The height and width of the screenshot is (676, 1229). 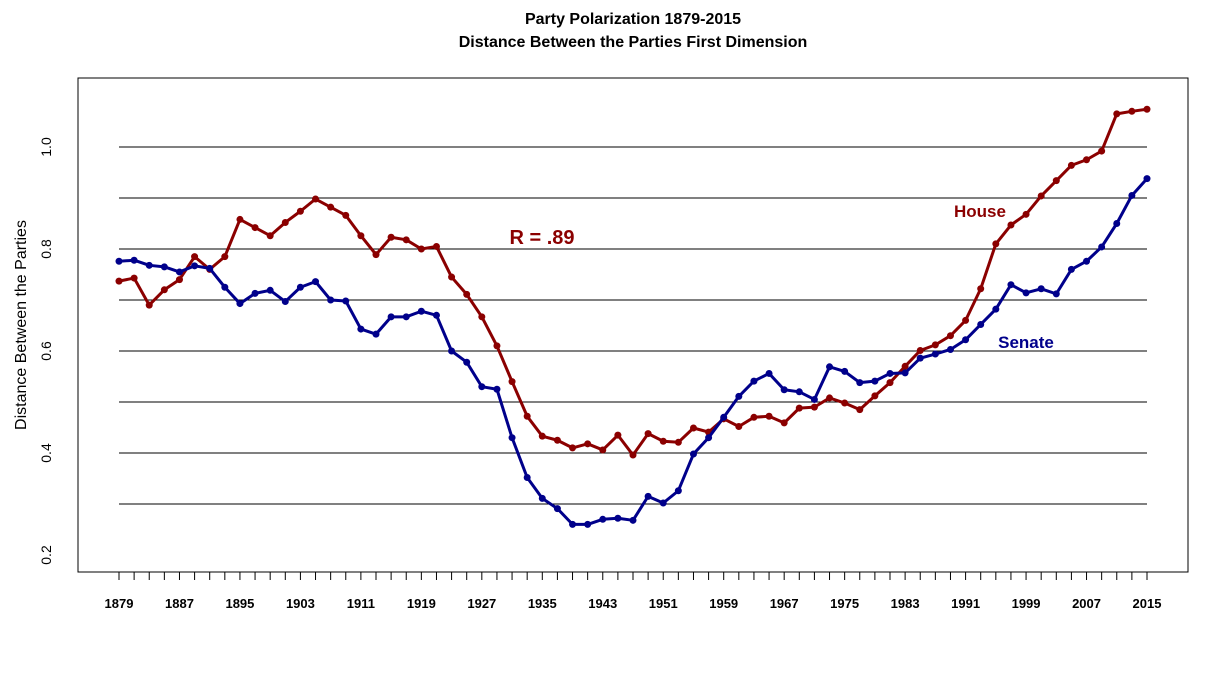 What do you see at coordinates (542, 603) in the screenshot?
I see `x-tick-label: 1935` at bounding box center [542, 603].